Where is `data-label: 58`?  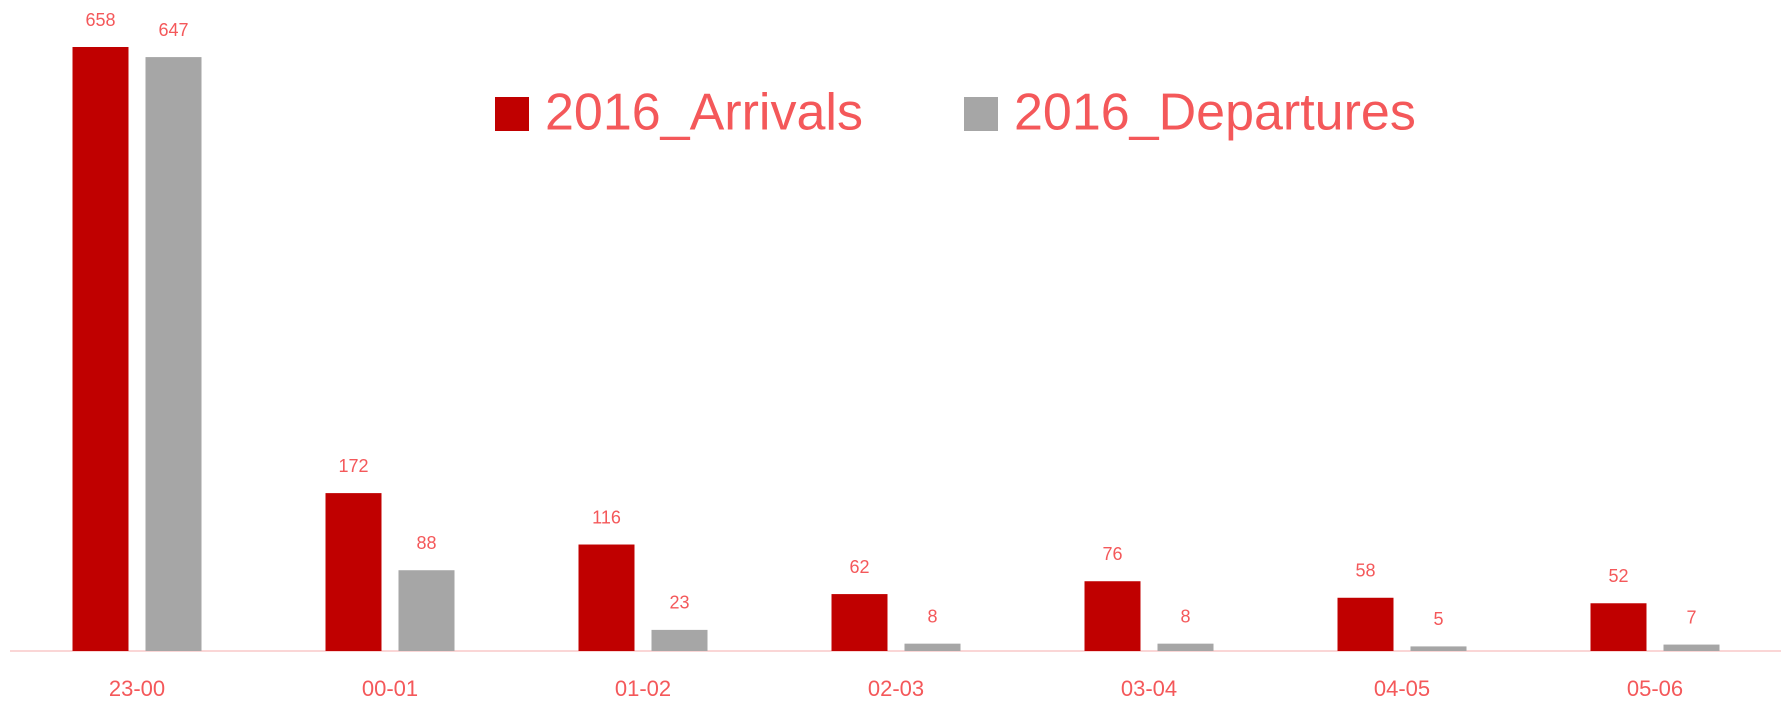
data-label: 58 is located at coordinates (1365, 571).